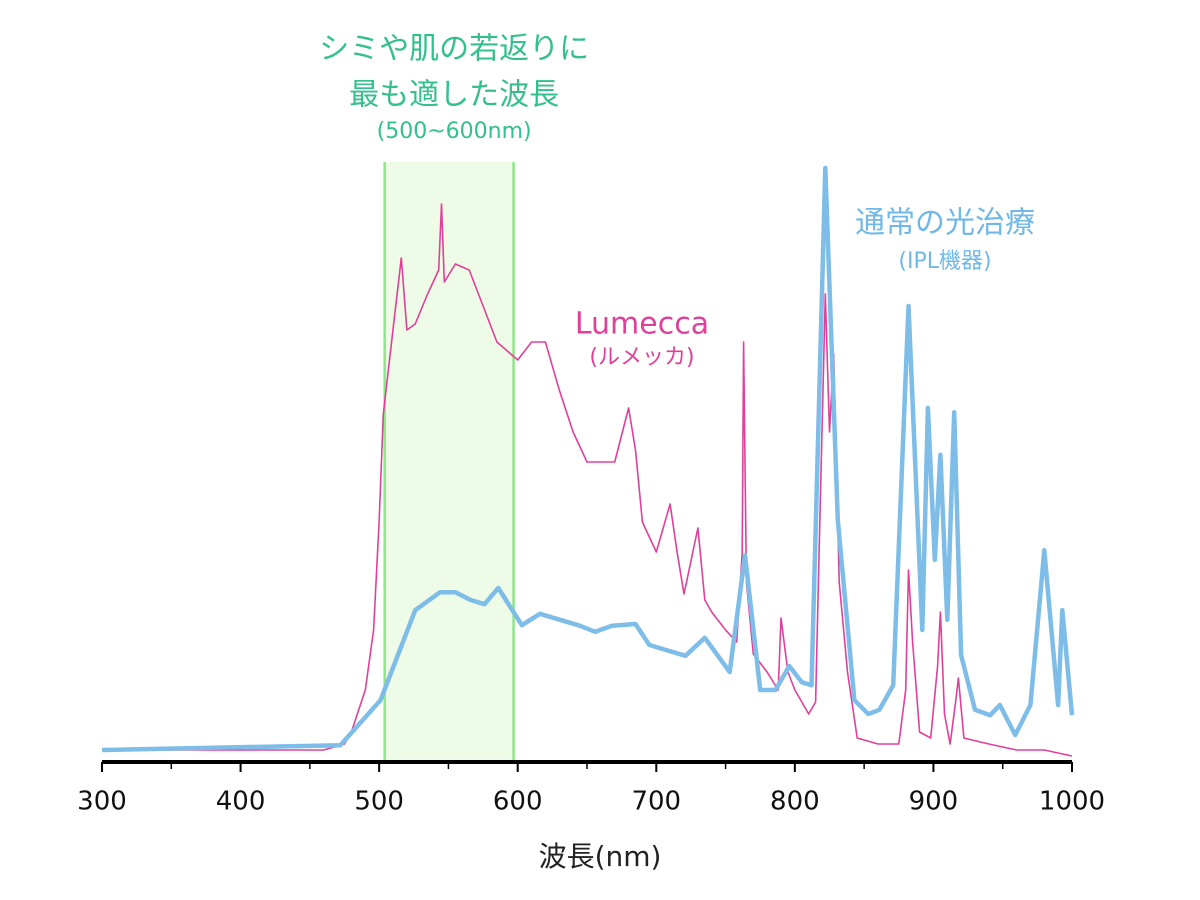 Image resolution: width=1200 pixels, height=900 pixels. Describe the element at coordinates (600, 856) in the screenshot. I see `x-axis-title: 波長(nm)` at that location.